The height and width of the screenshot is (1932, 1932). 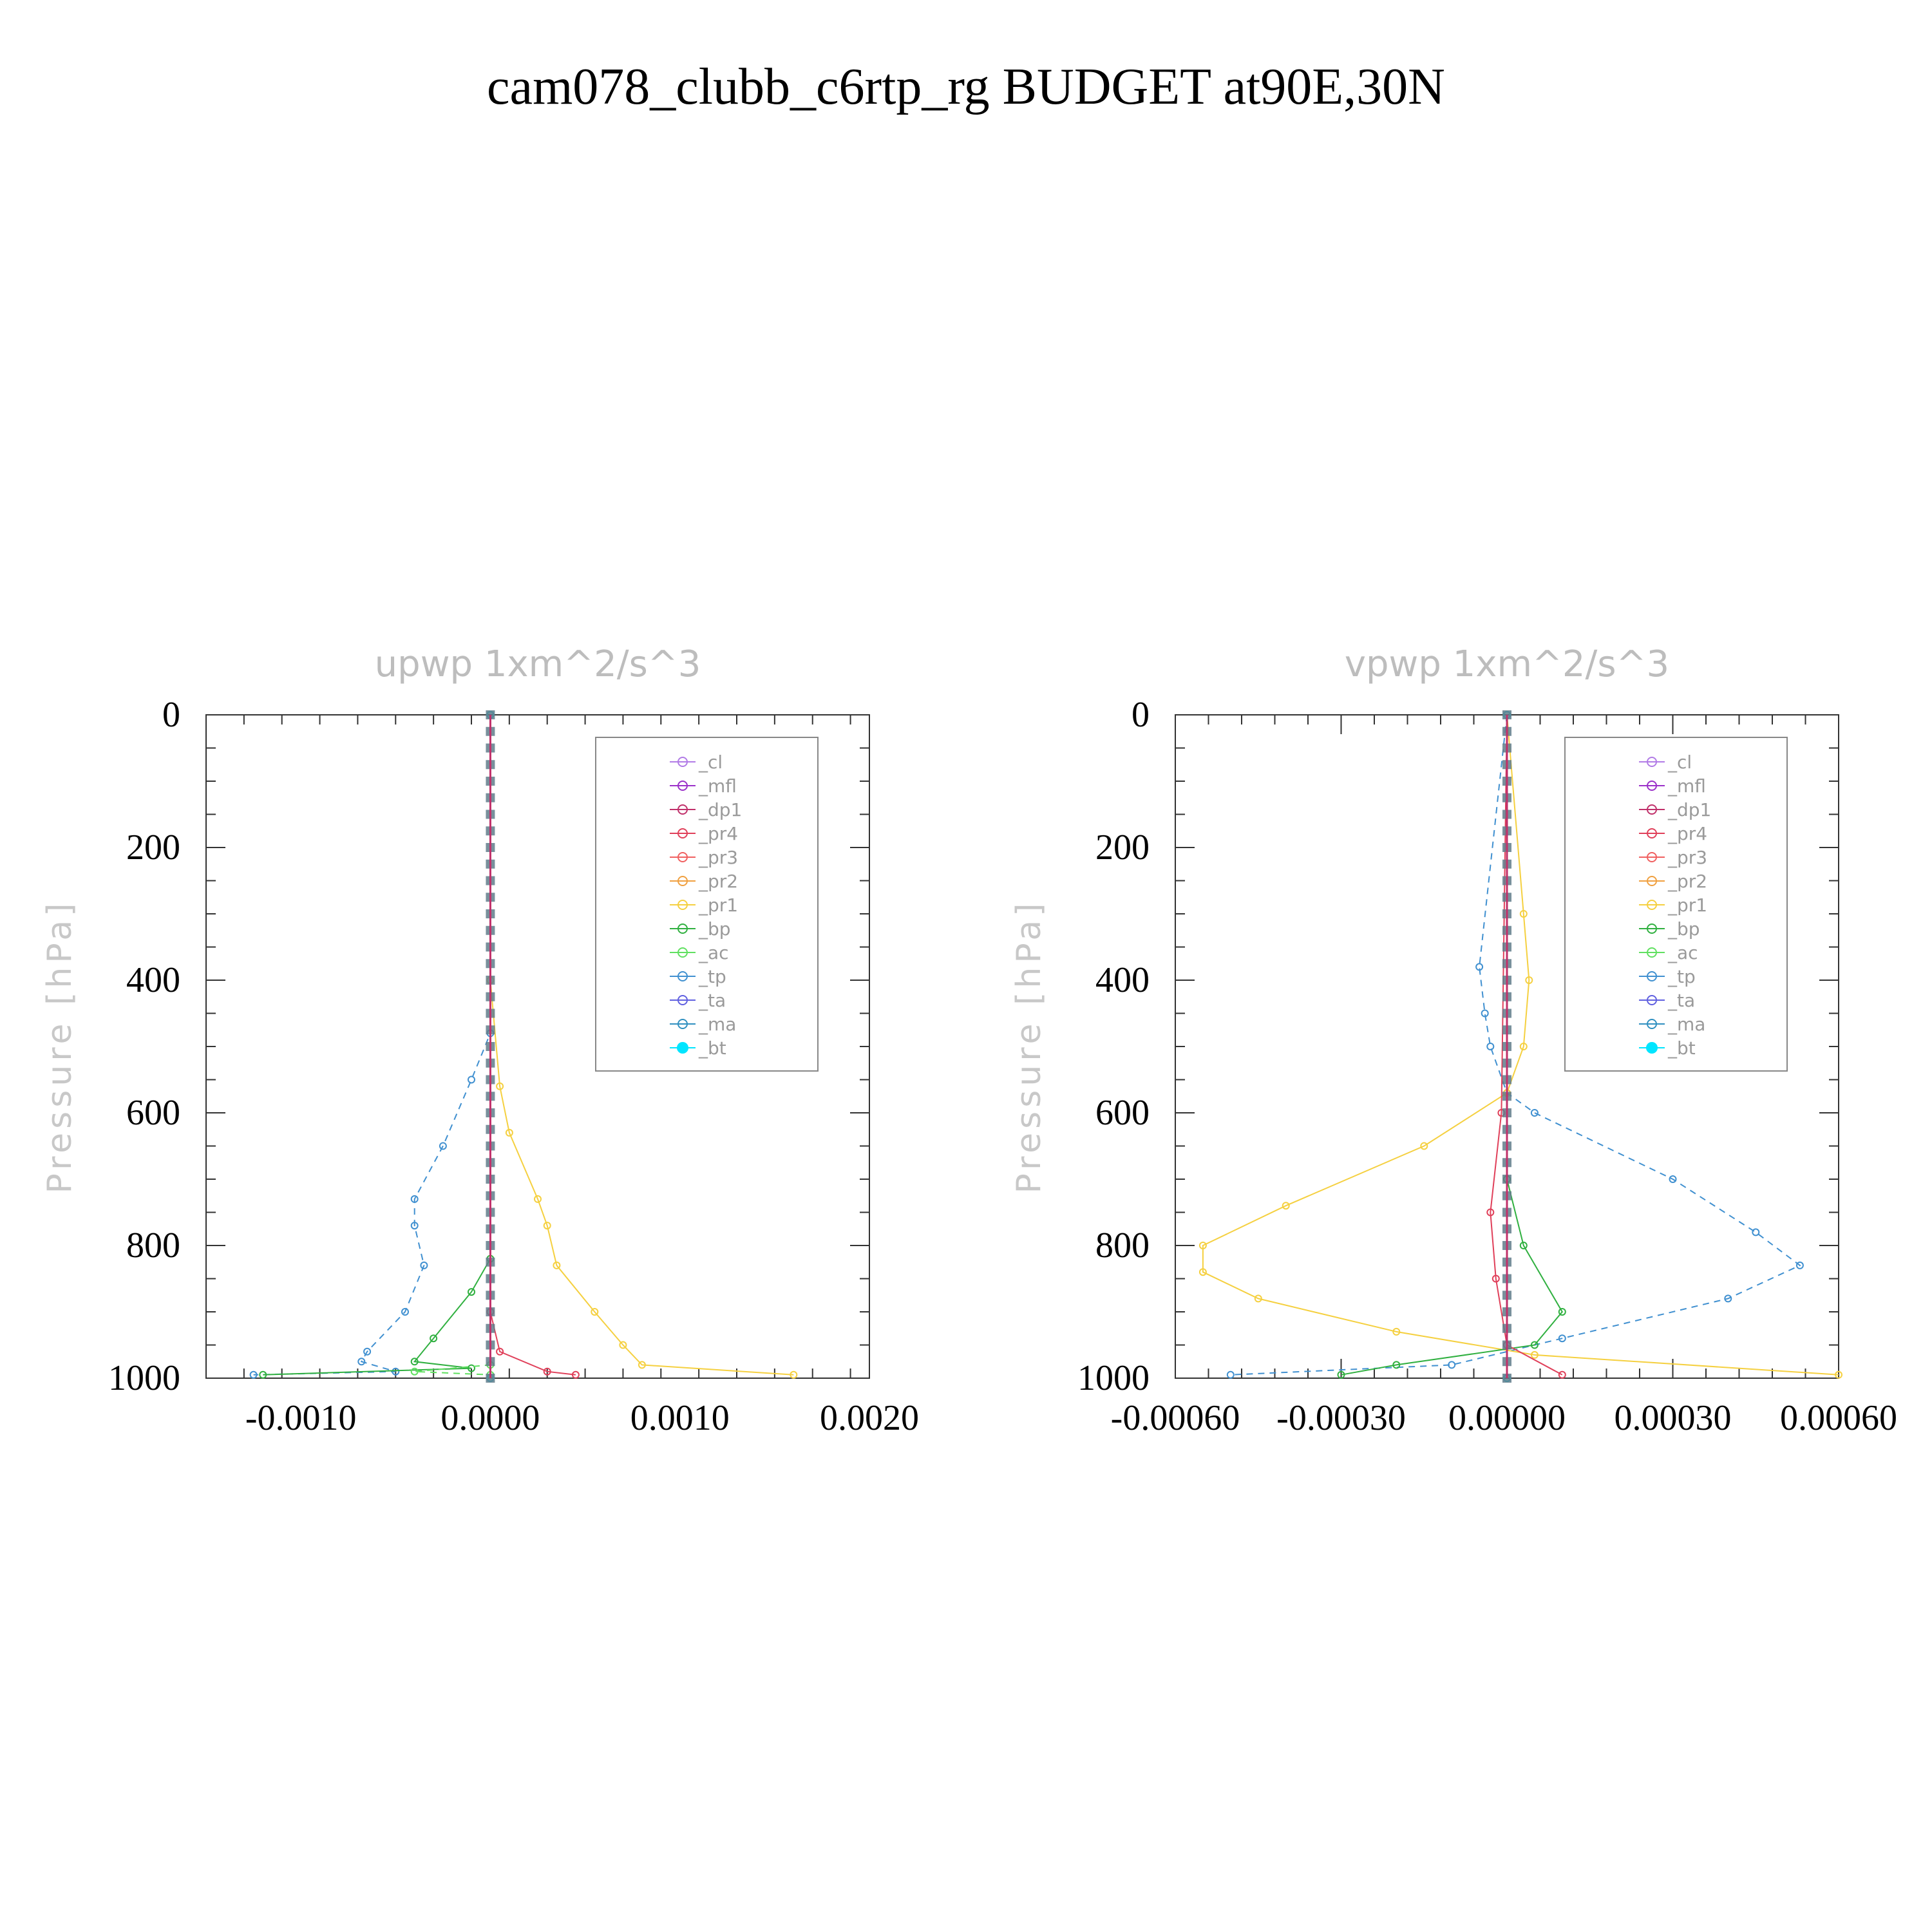 I want to click on y-tick-label: 0, so click(x=171, y=715).